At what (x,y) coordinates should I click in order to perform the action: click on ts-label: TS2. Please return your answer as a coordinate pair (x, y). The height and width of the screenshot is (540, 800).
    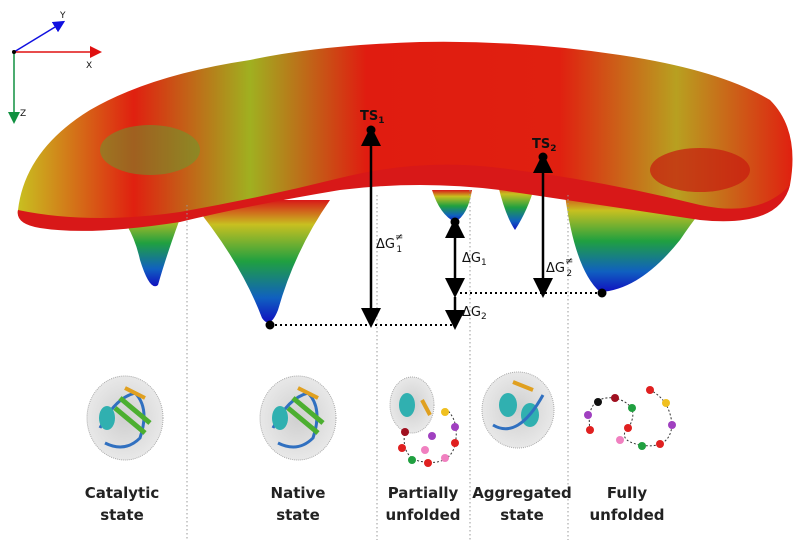
    Looking at the image, I should click on (544, 145).